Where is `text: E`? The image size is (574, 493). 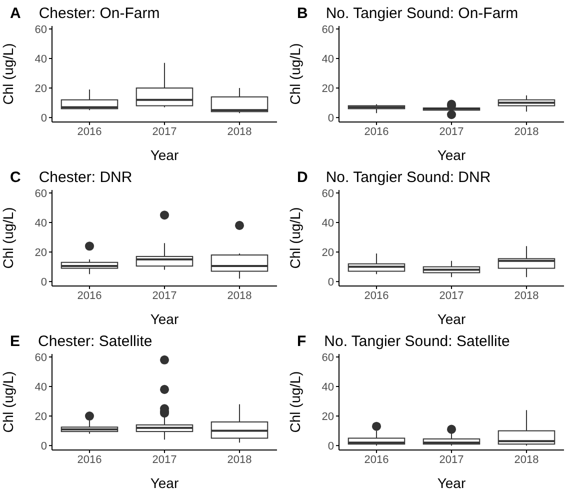
text: E is located at coordinates (15, 341).